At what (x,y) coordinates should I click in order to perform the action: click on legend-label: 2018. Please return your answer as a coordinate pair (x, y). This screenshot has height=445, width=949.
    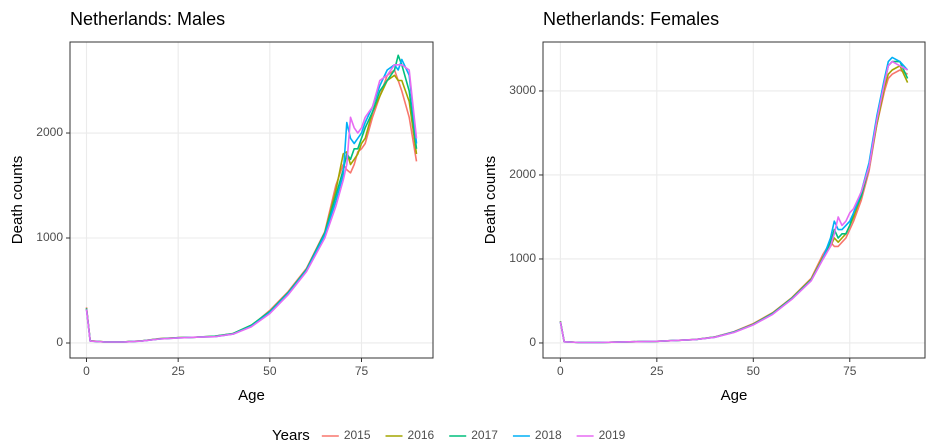
    Looking at the image, I should click on (548, 435).